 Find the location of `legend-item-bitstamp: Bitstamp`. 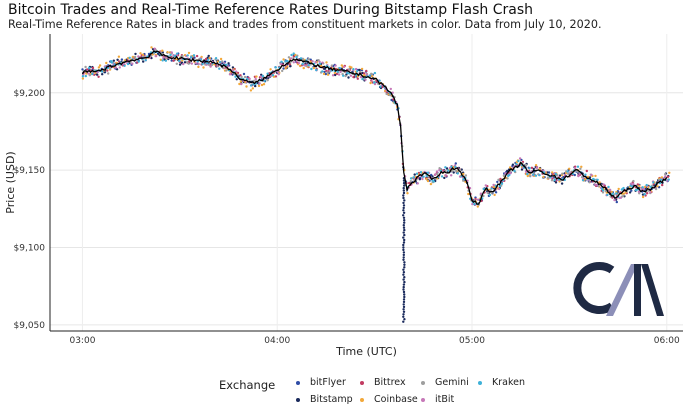

legend-item-bitstamp: Bitstamp is located at coordinates (324, 399).